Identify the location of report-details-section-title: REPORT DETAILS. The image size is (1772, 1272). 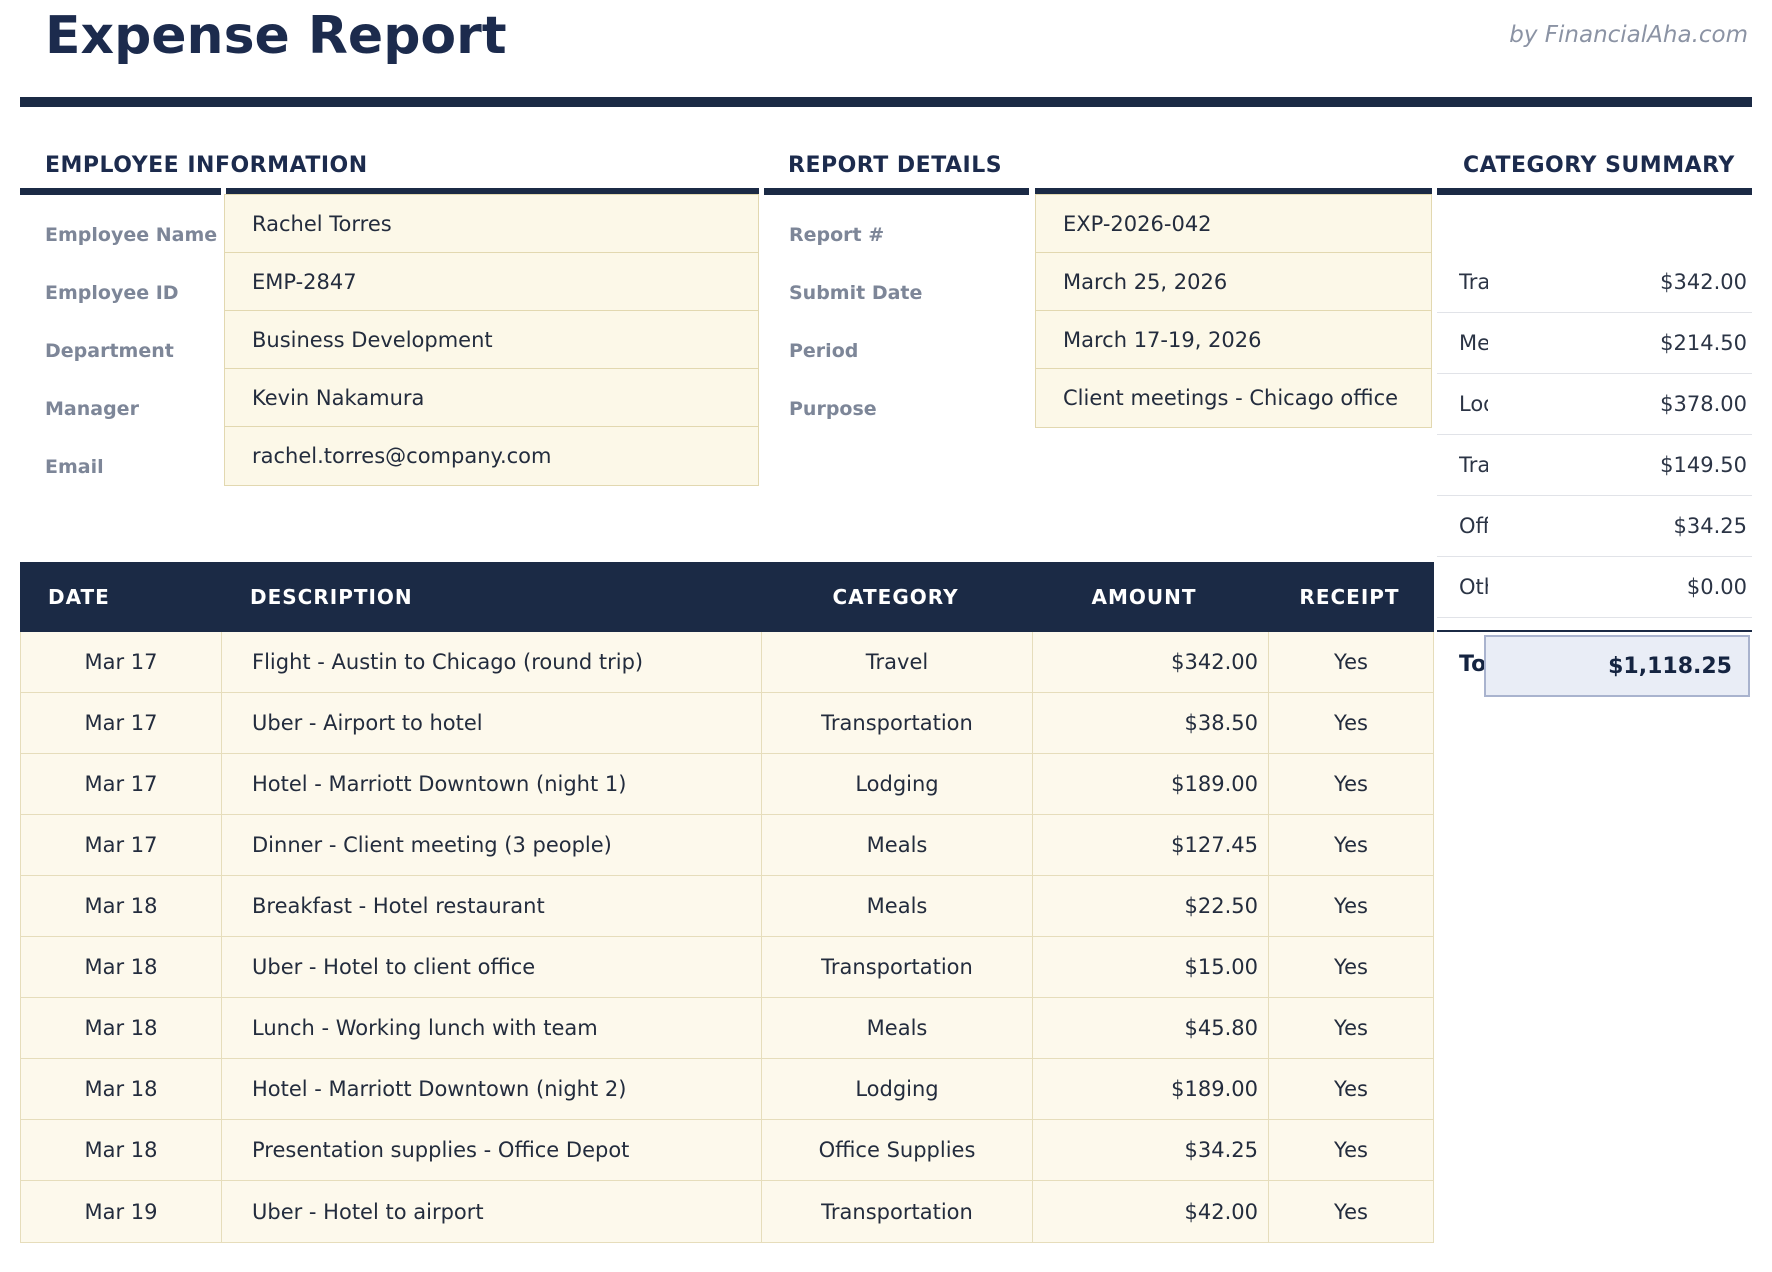
(895, 165).